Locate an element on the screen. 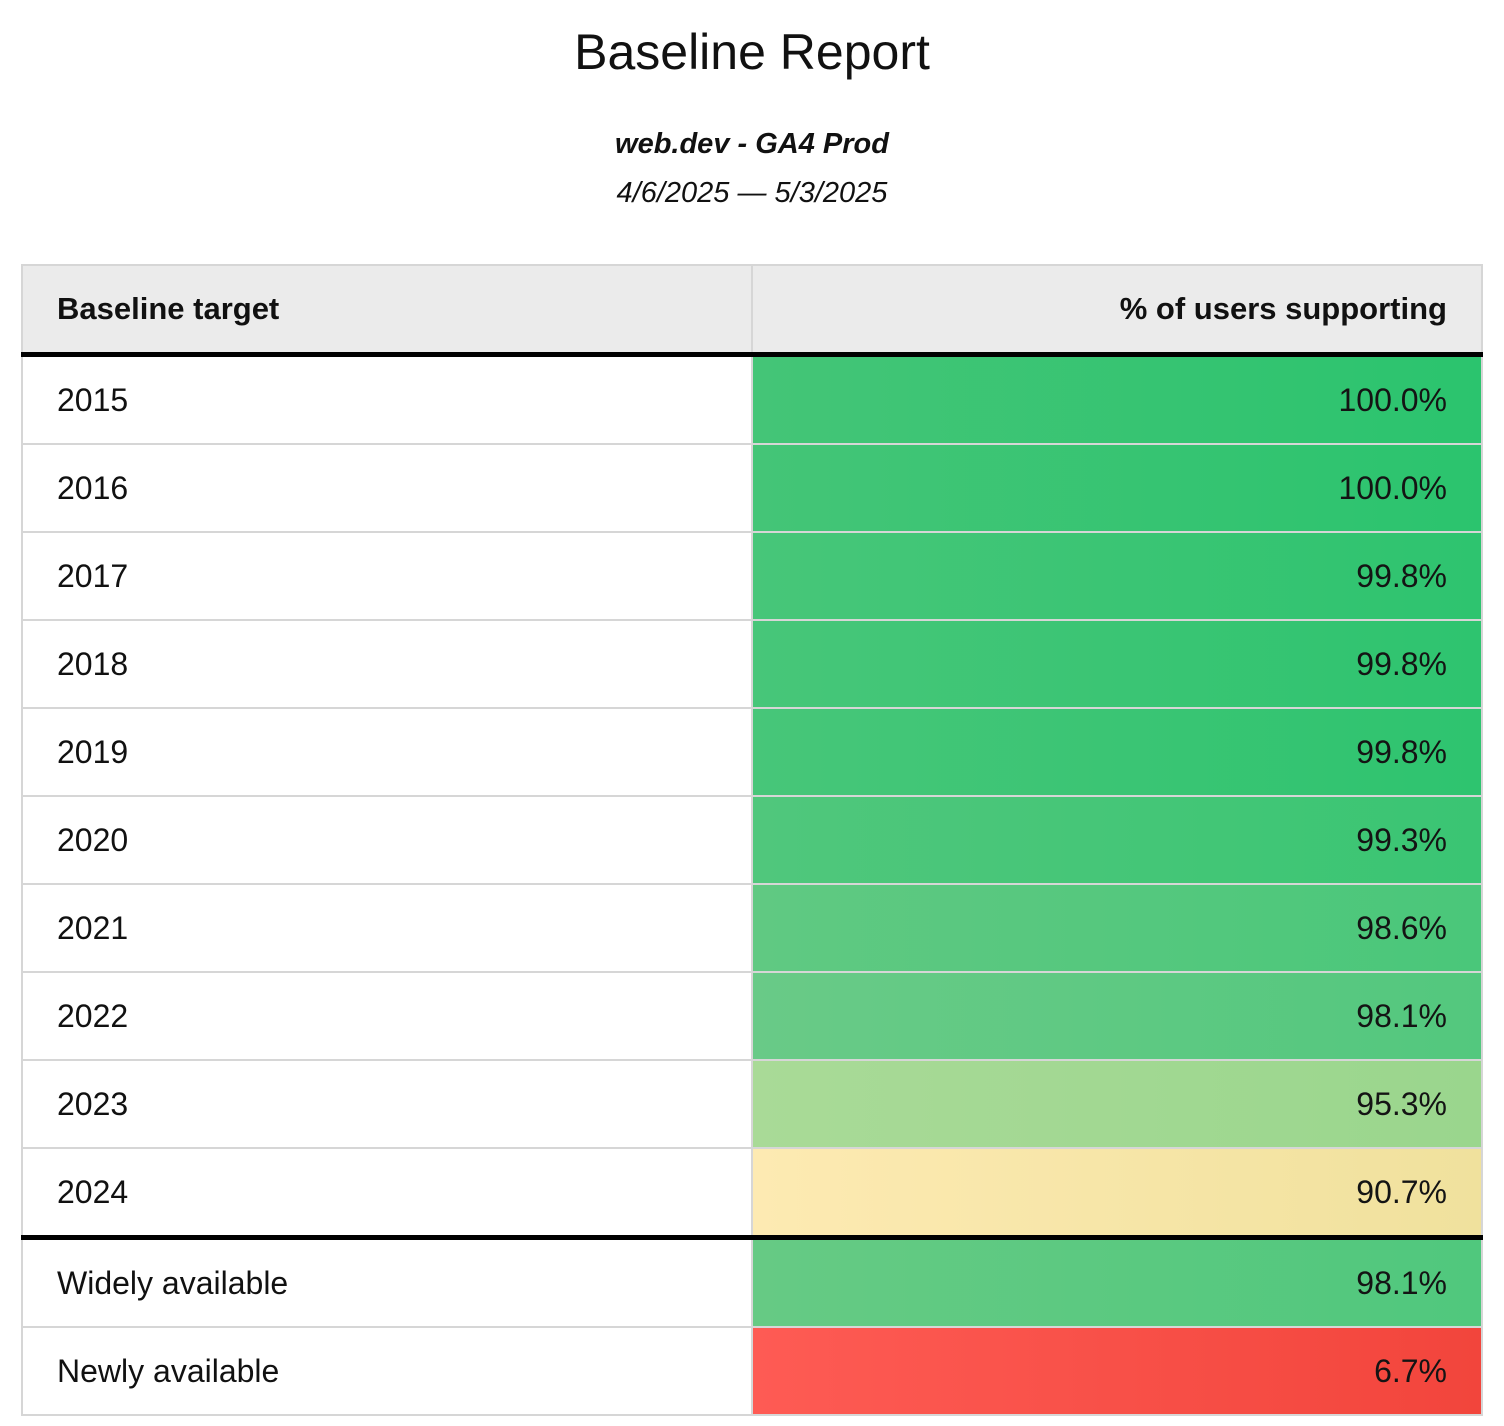  table-row: 2022 98.1% is located at coordinates (752, 1016).